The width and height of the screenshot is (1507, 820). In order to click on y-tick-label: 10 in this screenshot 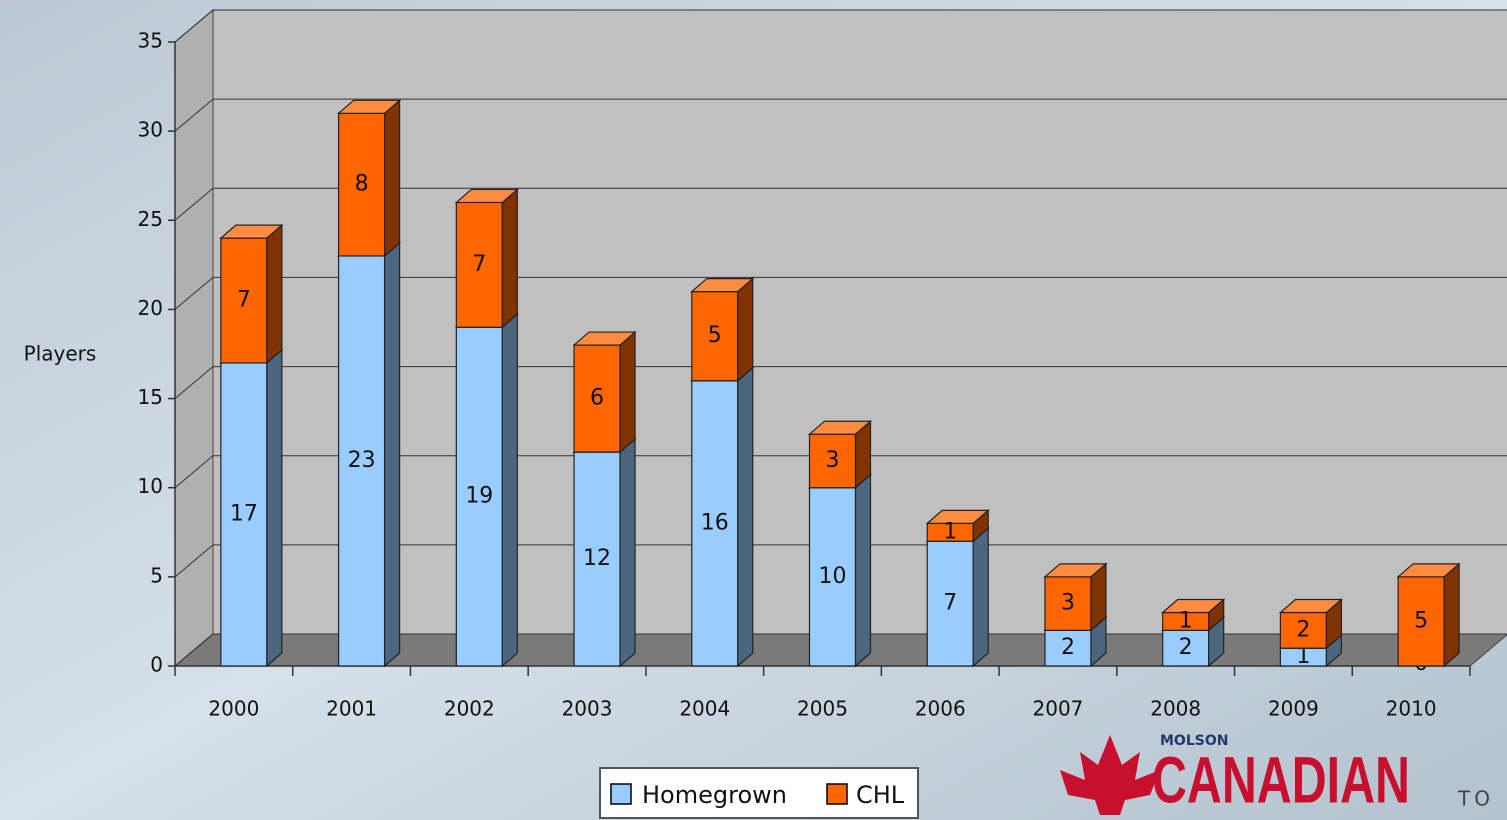, I will do `click(150, 486)`.